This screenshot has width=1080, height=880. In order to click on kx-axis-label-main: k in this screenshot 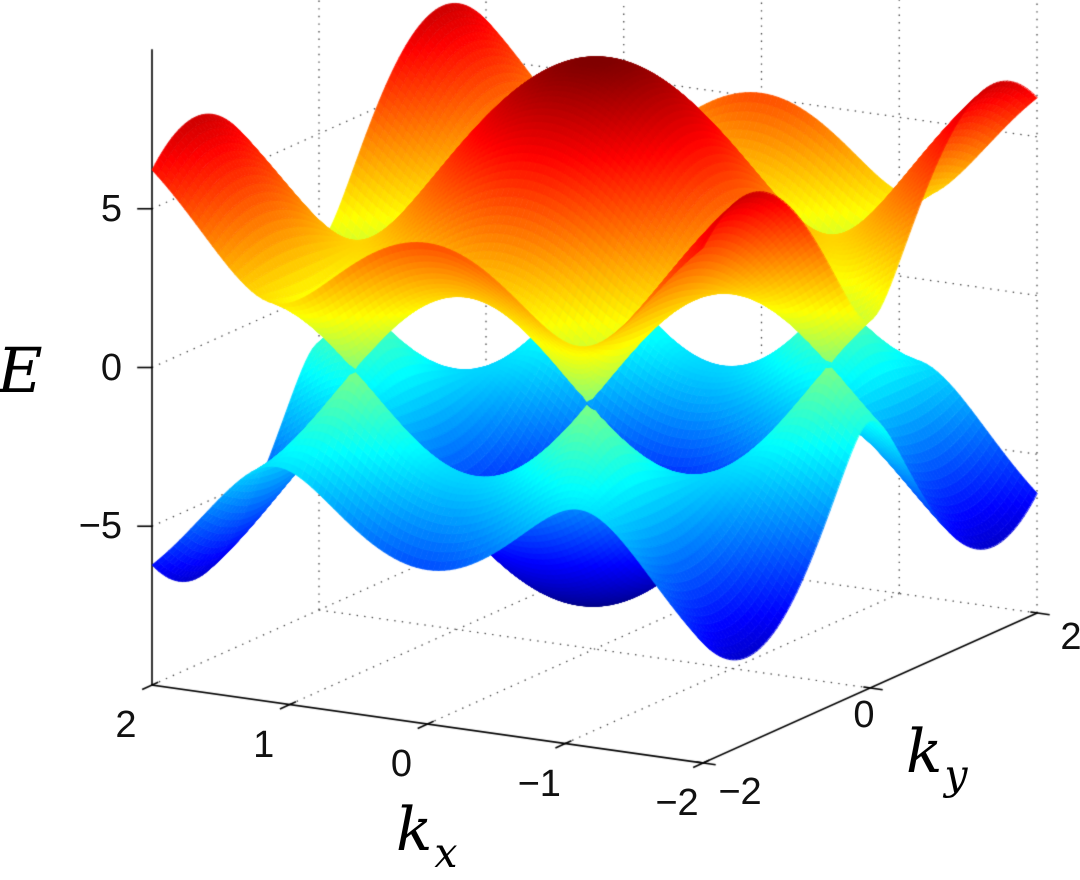, I will do `click(414, 830)`.